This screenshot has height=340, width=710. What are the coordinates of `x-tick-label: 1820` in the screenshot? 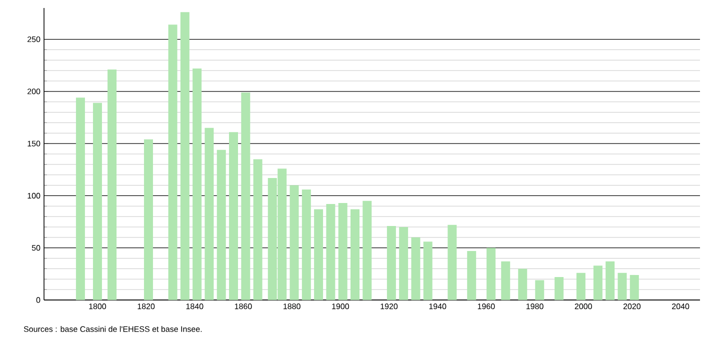 It's located at (146, 307).